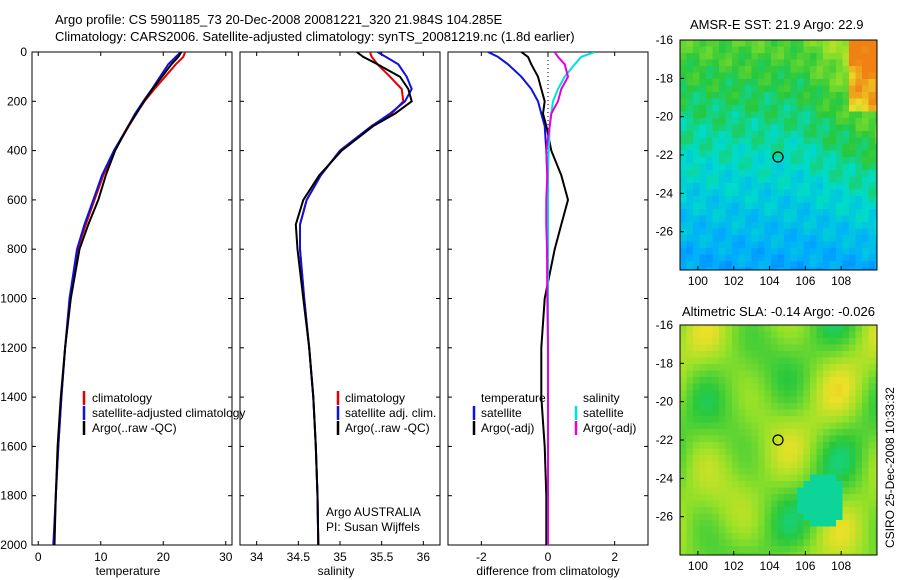  Describe the element at coordinates (548, 557) in the screenshot. I see `x-tick-label: 0` at that location.